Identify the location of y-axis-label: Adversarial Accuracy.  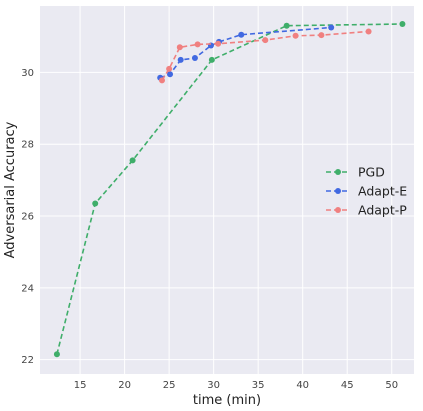
(10, 189).